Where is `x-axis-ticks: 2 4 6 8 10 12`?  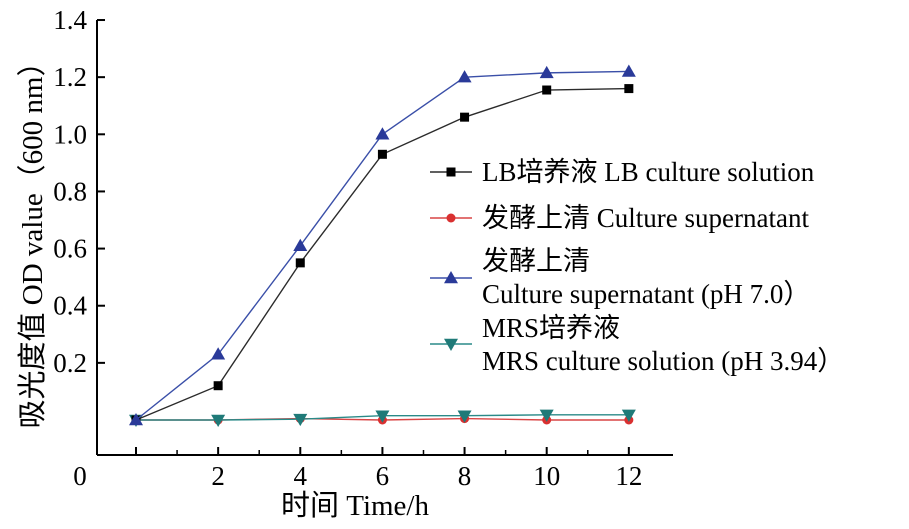
x-axis-ticks: 2 4 6 8 10 12 is located at coordinates (388, 469).